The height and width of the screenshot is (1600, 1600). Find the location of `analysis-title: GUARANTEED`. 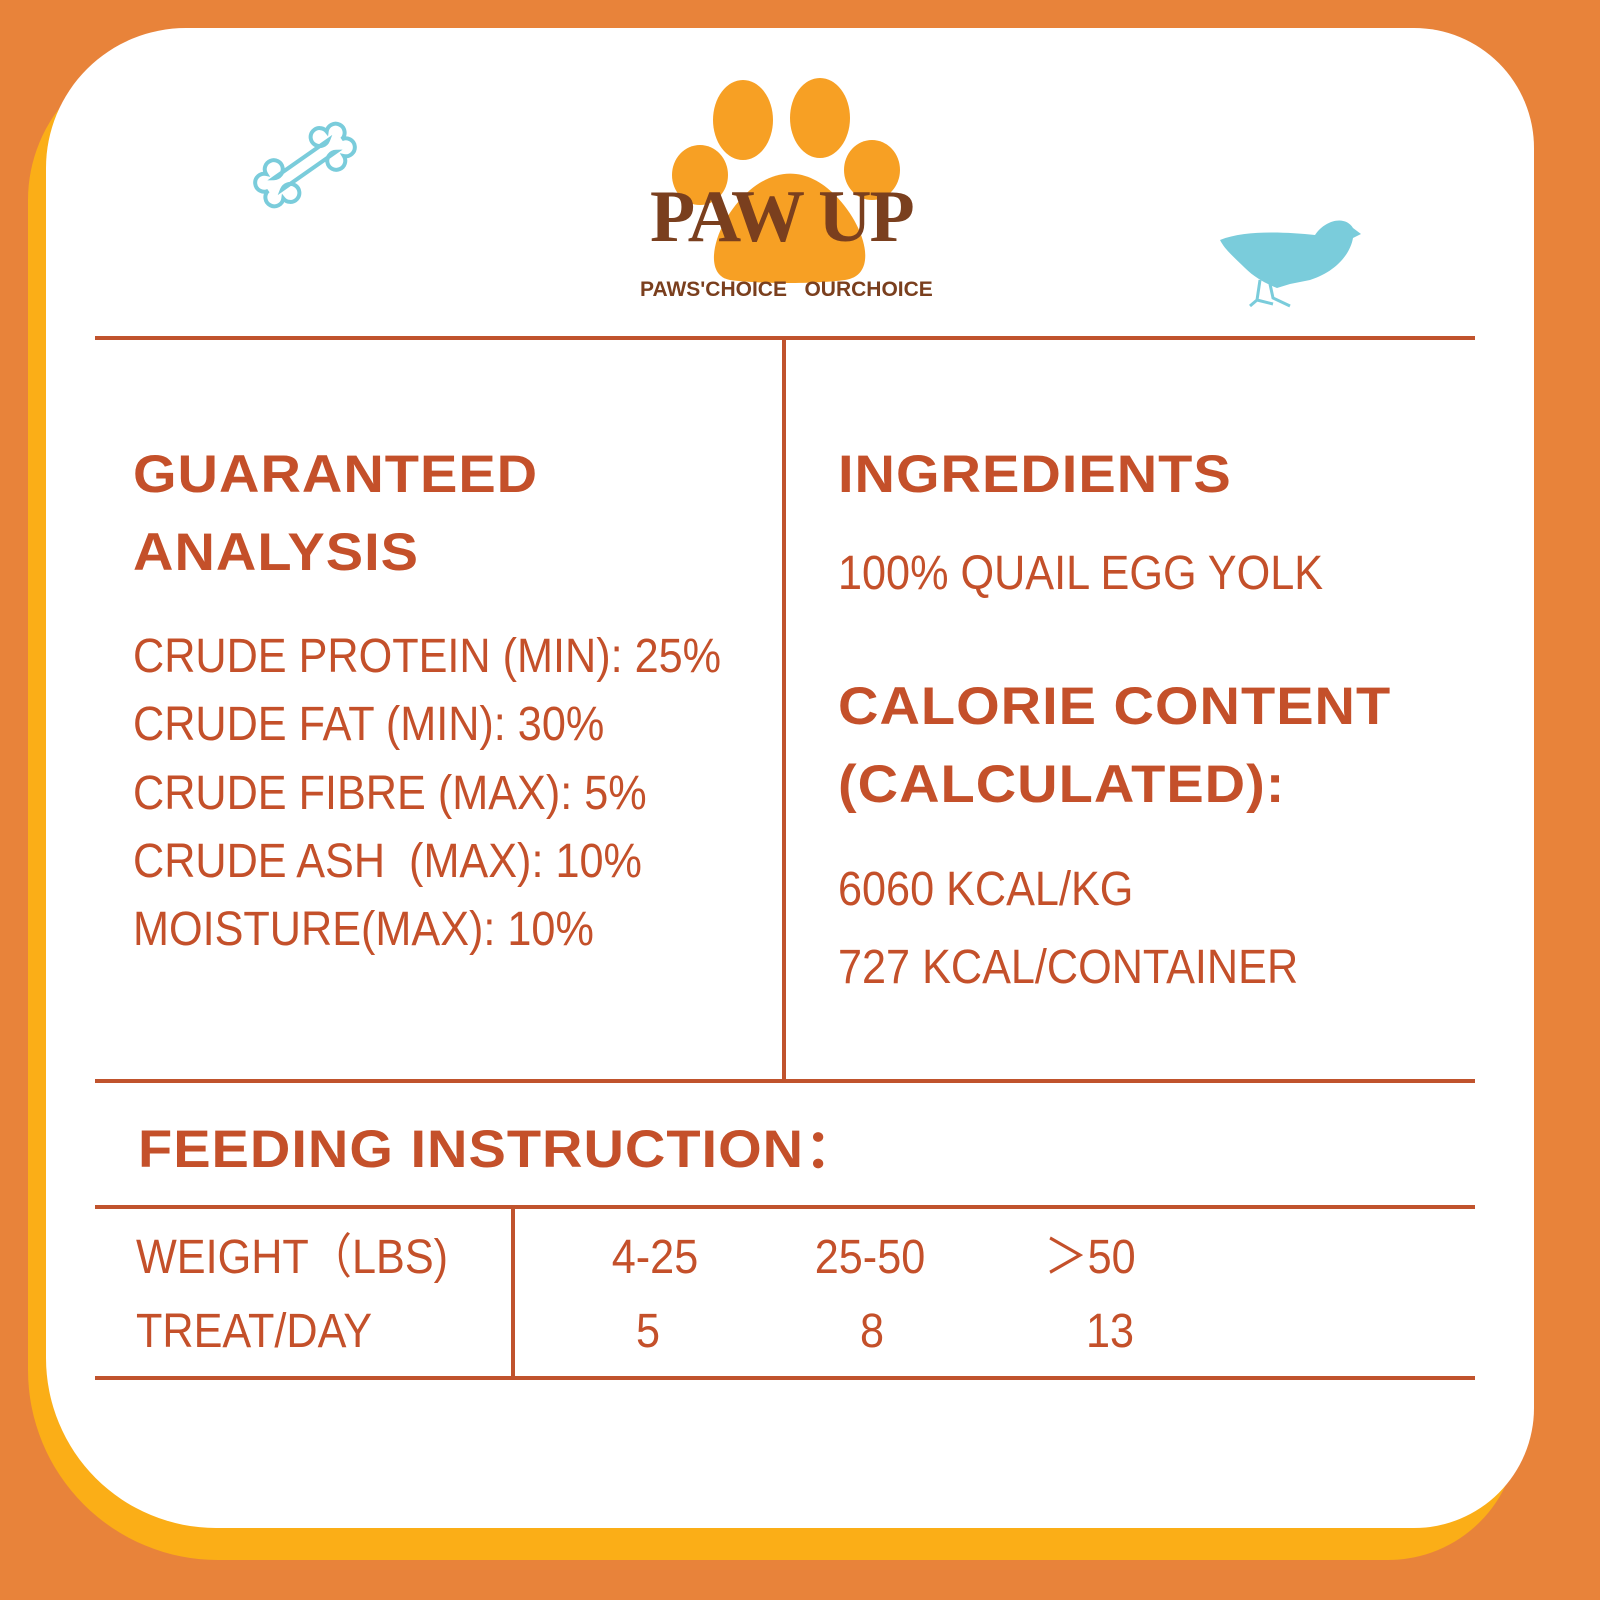

analysis-title: GUARANTEED is located at coordinates (336, 473).